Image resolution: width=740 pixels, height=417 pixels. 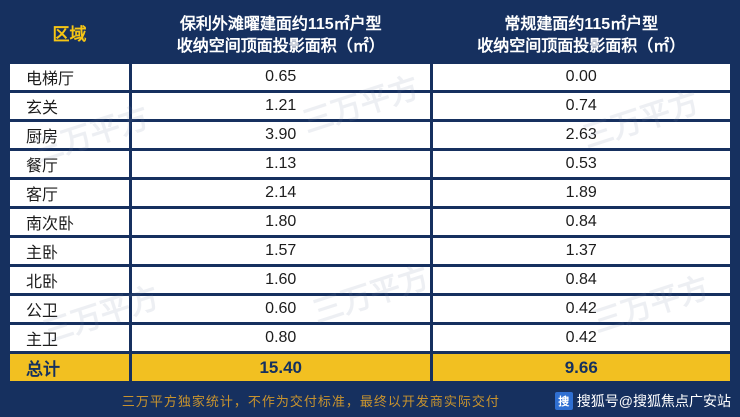 What do you see at coordinates (310, 402) in the screenshot?
I see `disclaimer-text: 三万平方独家统计，不作为交付标准，最终以开发商实际交付` at bounding box center [310, 402].